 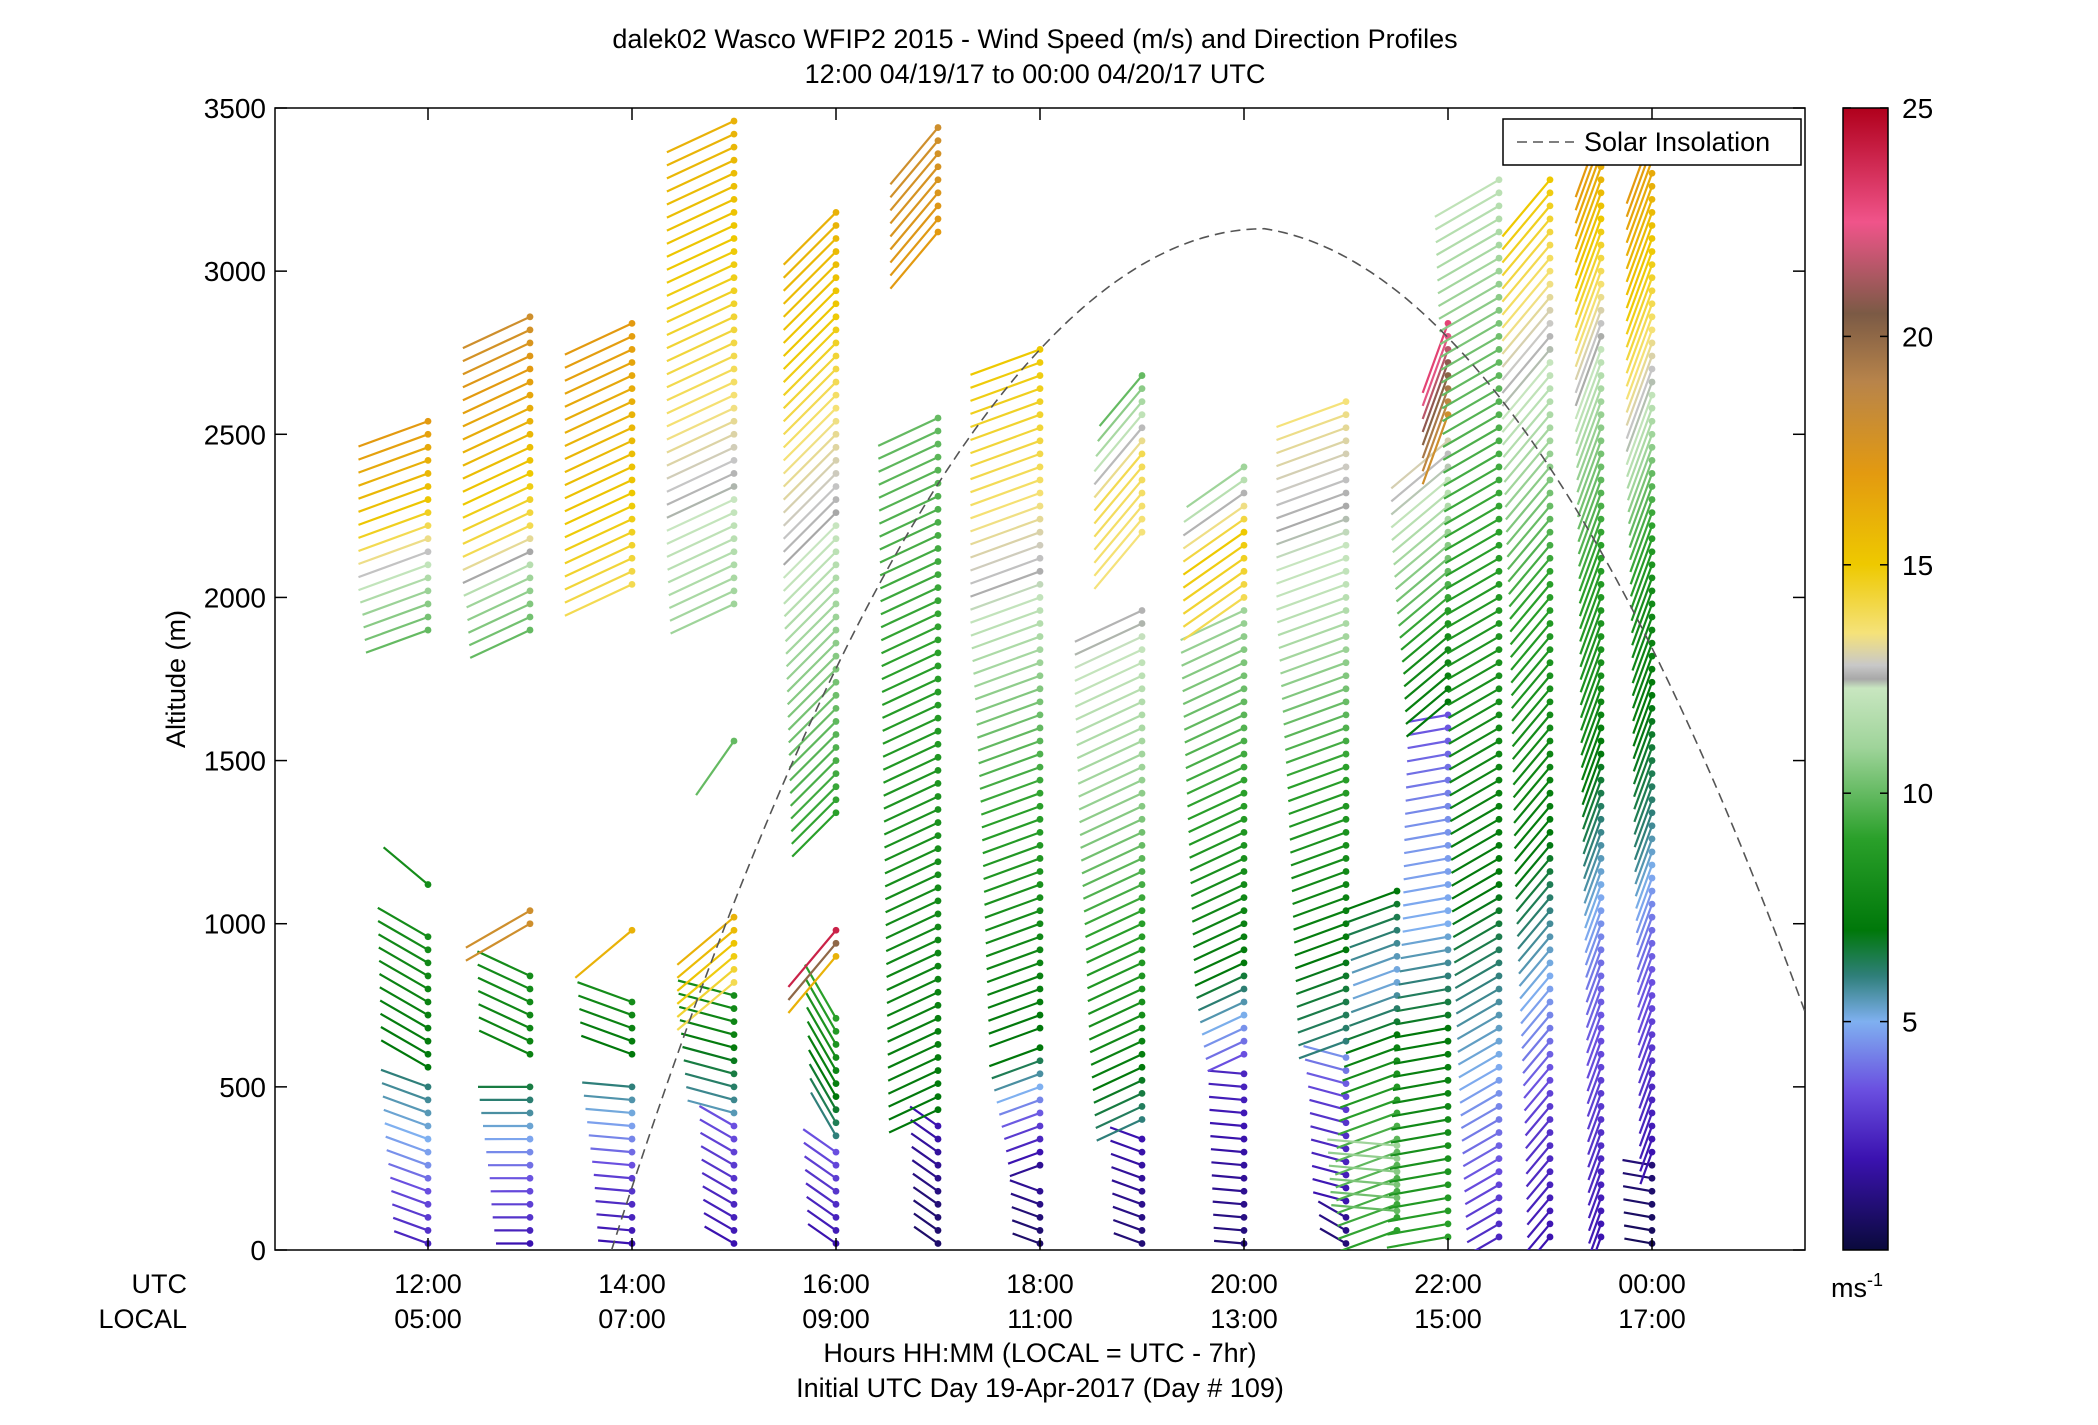 What do you see at coordinates (1917, 565) in the screenshot?
I see `colorbar-tick-label: 15` at bounding box center [1917, 565].